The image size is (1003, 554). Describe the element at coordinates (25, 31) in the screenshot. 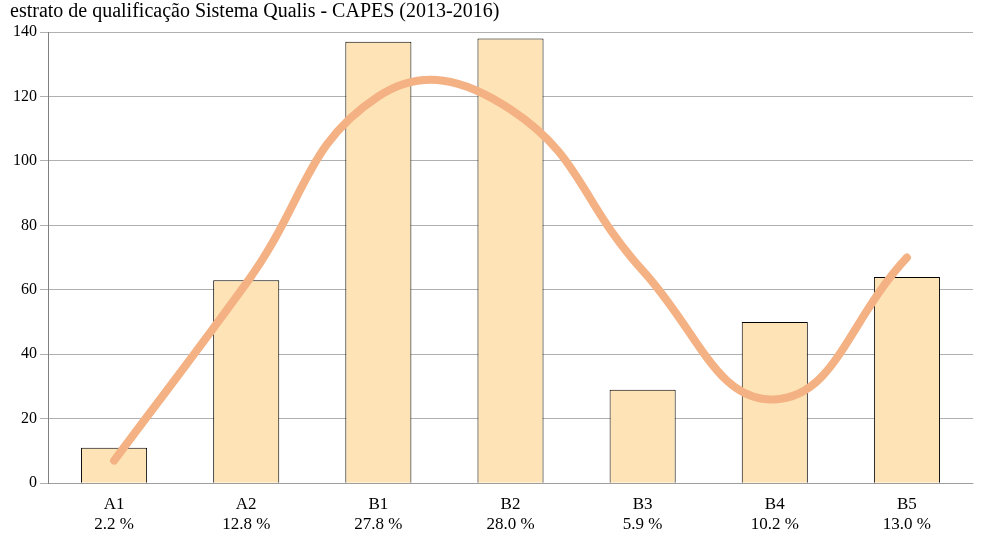

I see `y-tick-label: 140` at that location.